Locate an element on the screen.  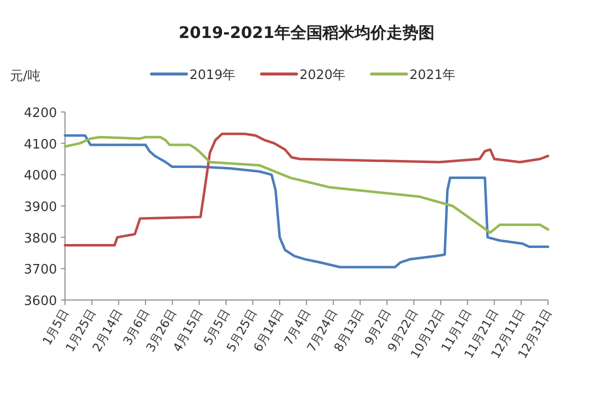
chart-title: 2019-2021年全国稻米均价走势图 is located at coordinates (306, 32).